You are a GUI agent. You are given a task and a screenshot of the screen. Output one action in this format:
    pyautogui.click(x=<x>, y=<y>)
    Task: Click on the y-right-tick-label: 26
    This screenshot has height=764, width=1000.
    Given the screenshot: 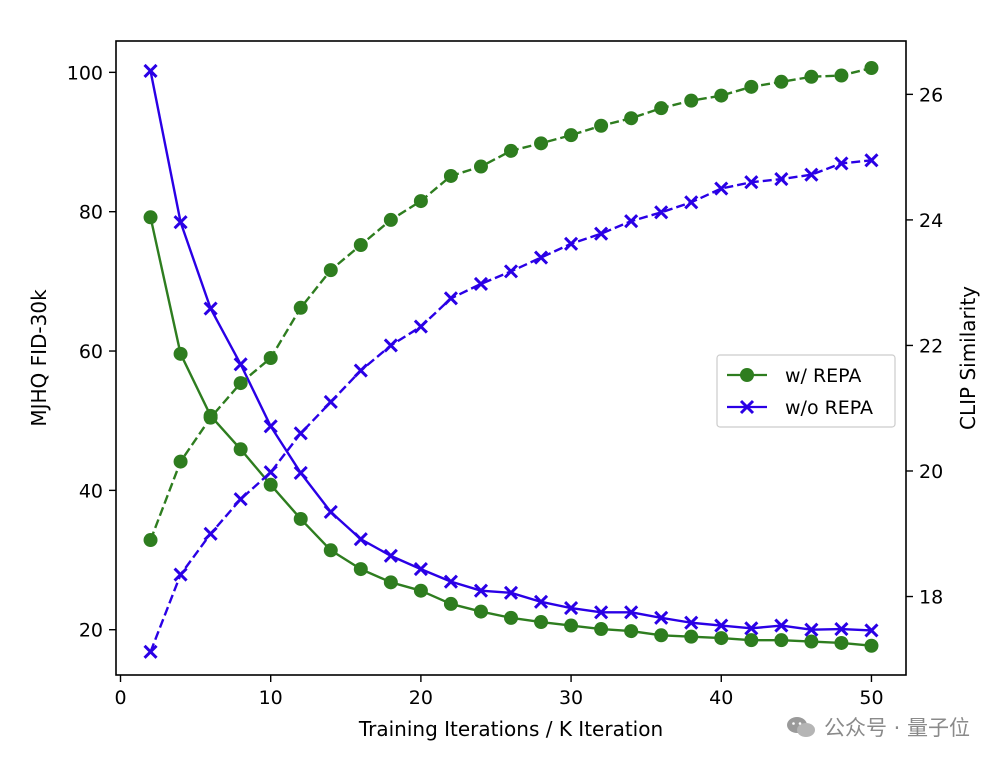 What is the action you would take?
    pyautogui.click(x=931, y=95)
    